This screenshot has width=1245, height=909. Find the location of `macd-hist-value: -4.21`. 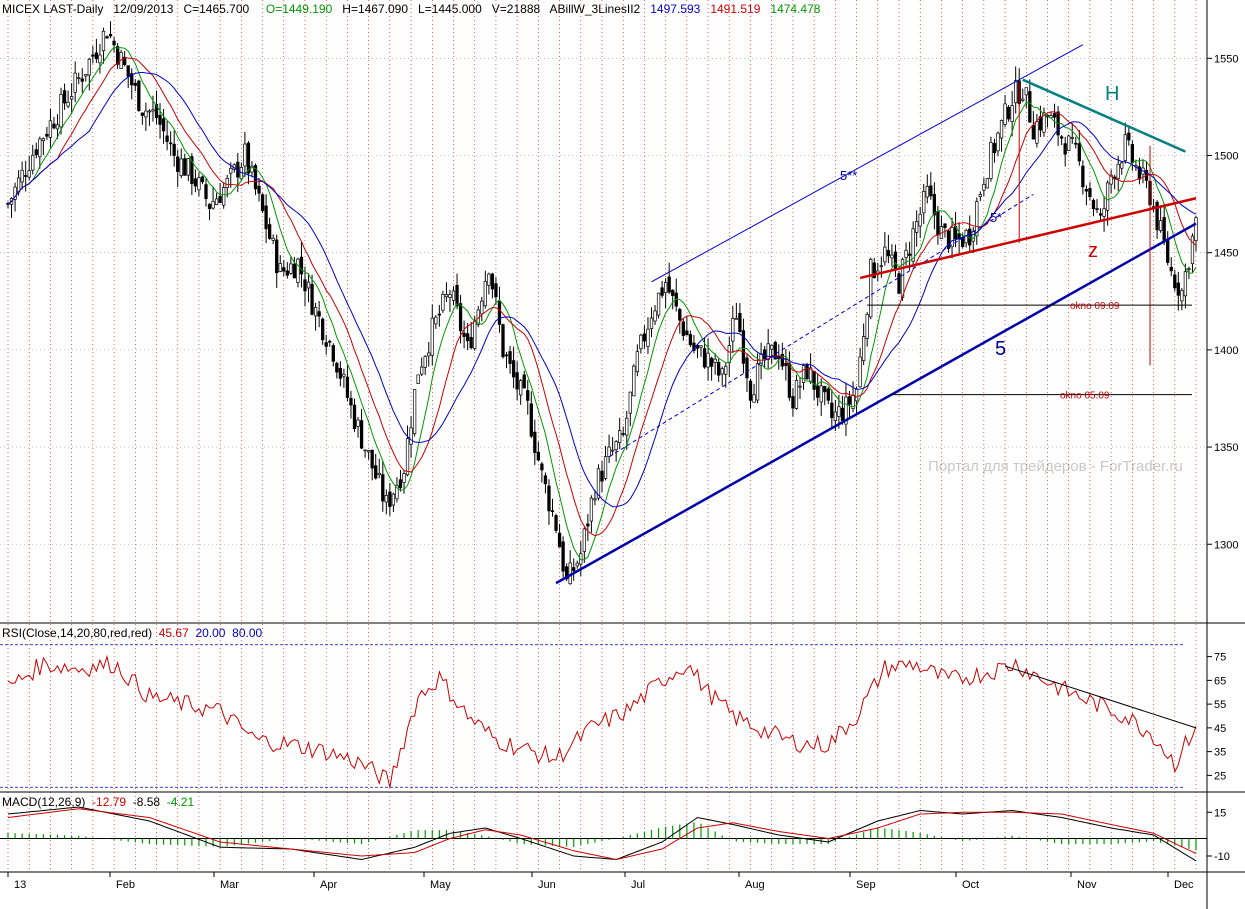

macd-hist-value: -4.21 is located at coordinates (180, 802).